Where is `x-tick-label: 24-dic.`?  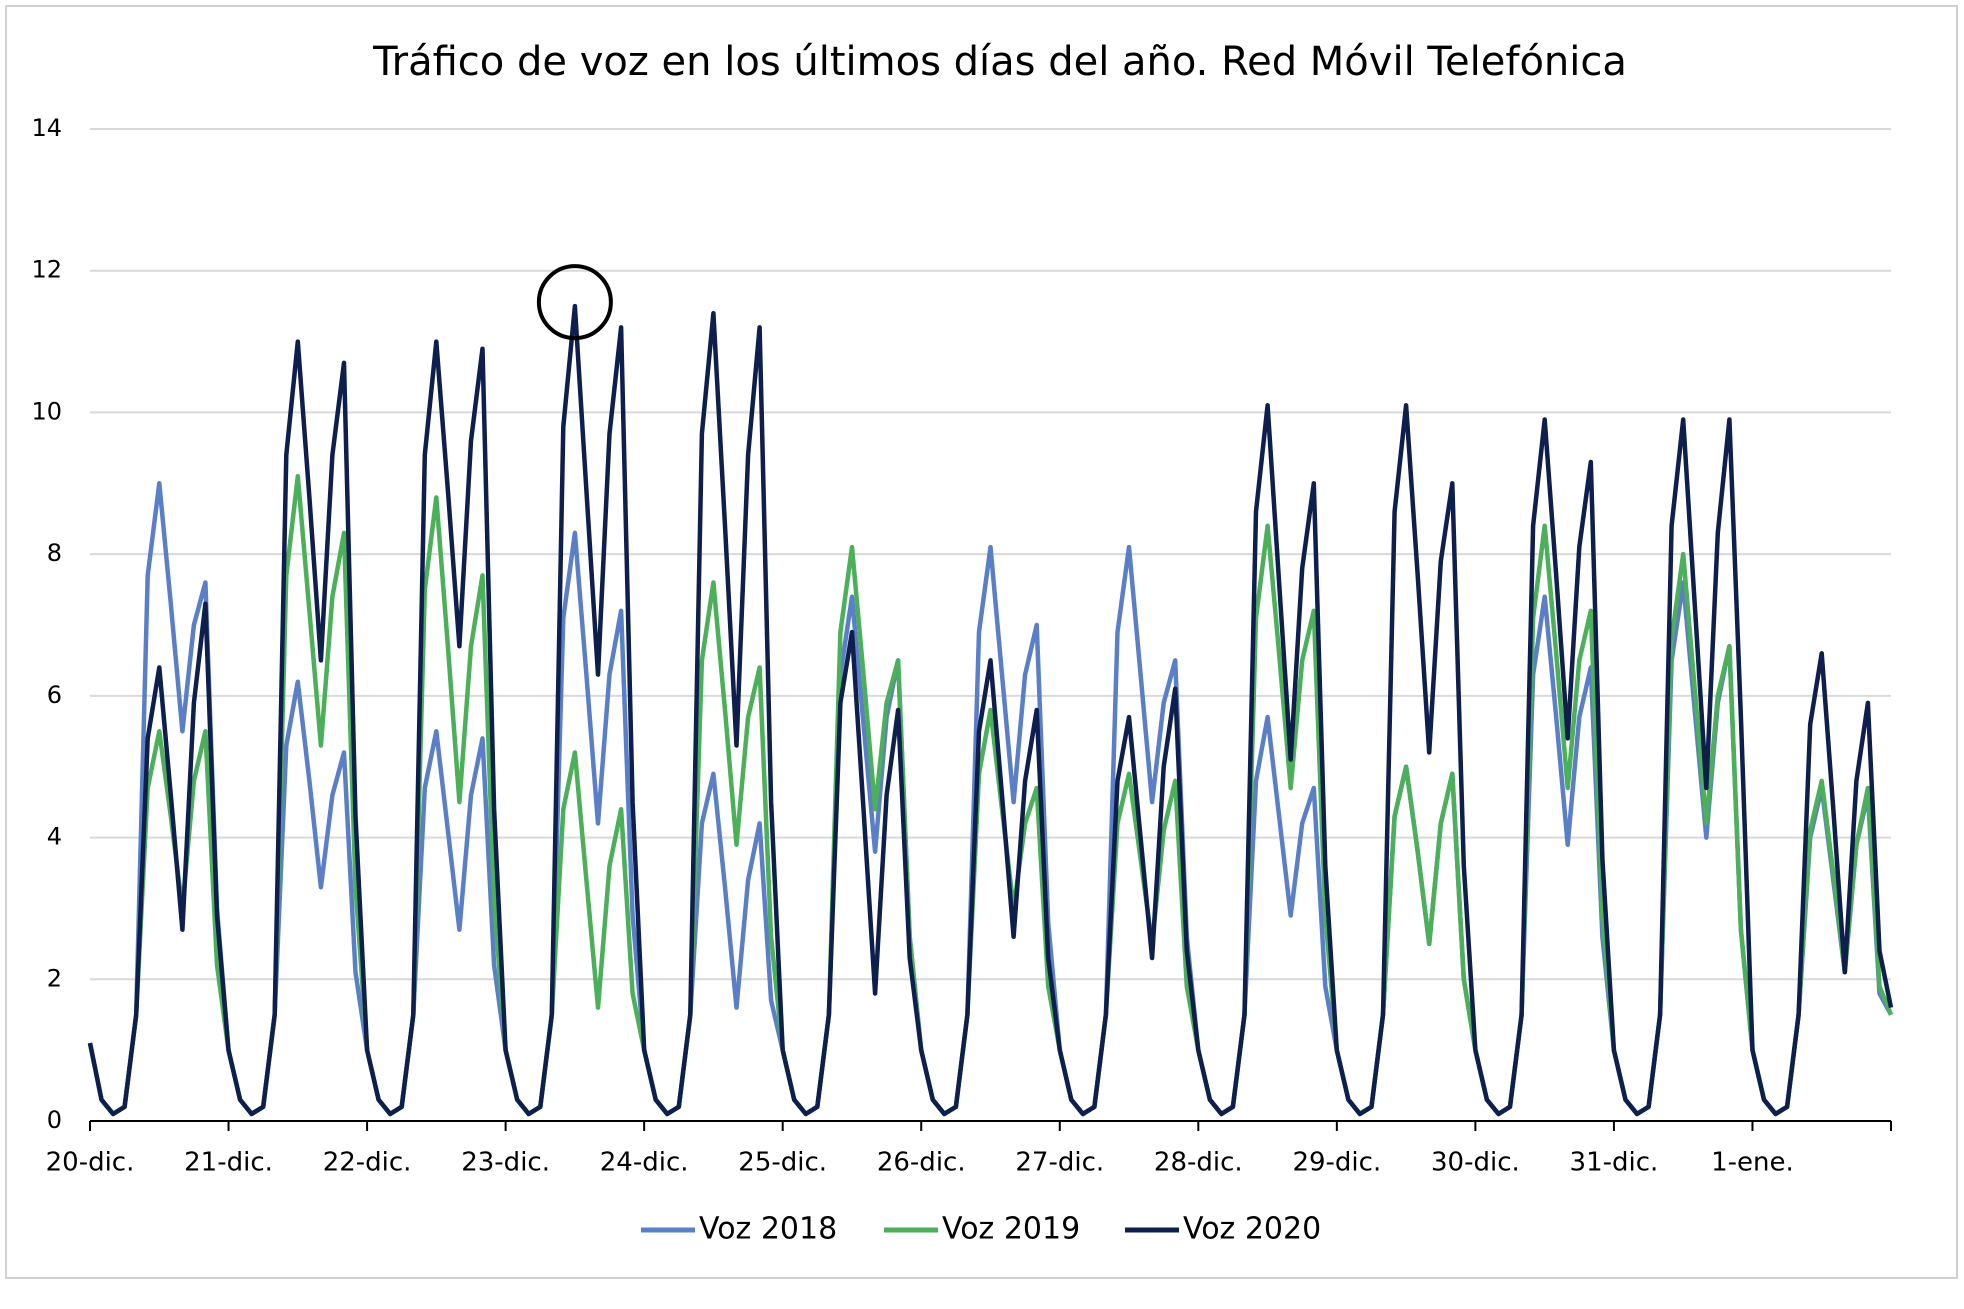
x-tick-label: 24-dic. is located at coordinates (644, 1163).